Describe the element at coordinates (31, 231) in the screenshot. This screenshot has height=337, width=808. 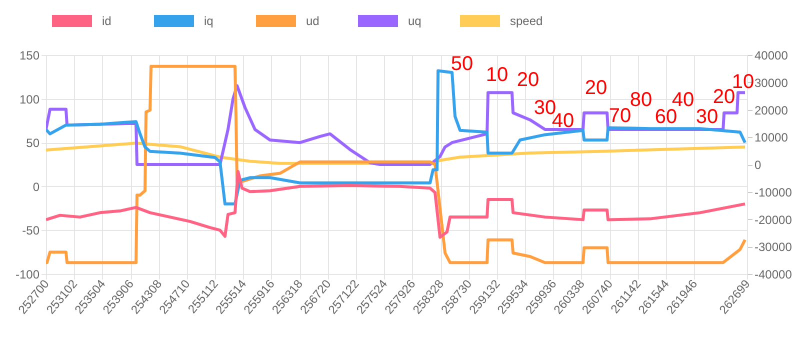
I see `y-tick-label: -50` at that location.